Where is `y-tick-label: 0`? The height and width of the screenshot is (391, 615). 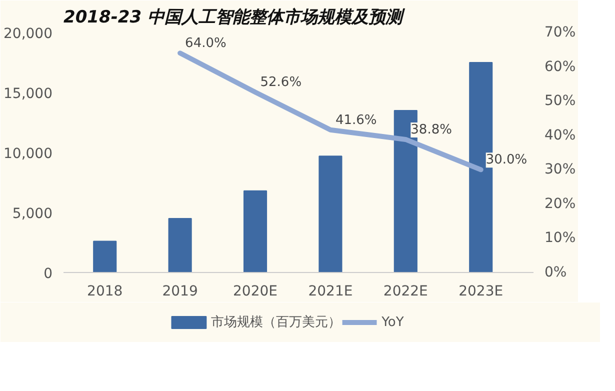
y-tick-label: 0 is located at coordinates (48, 274).